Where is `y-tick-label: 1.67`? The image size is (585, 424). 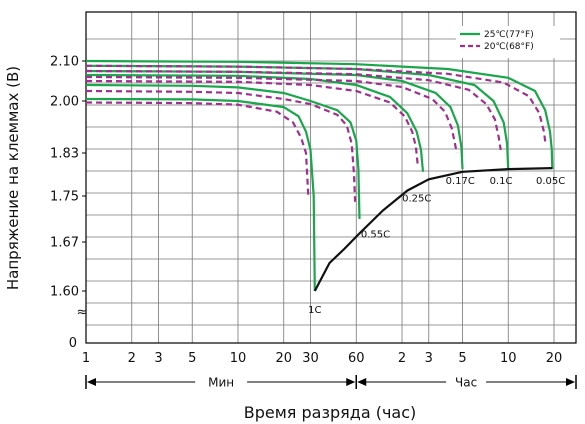
y-tick-label: 1.67 is located at coordinates (64, 243).